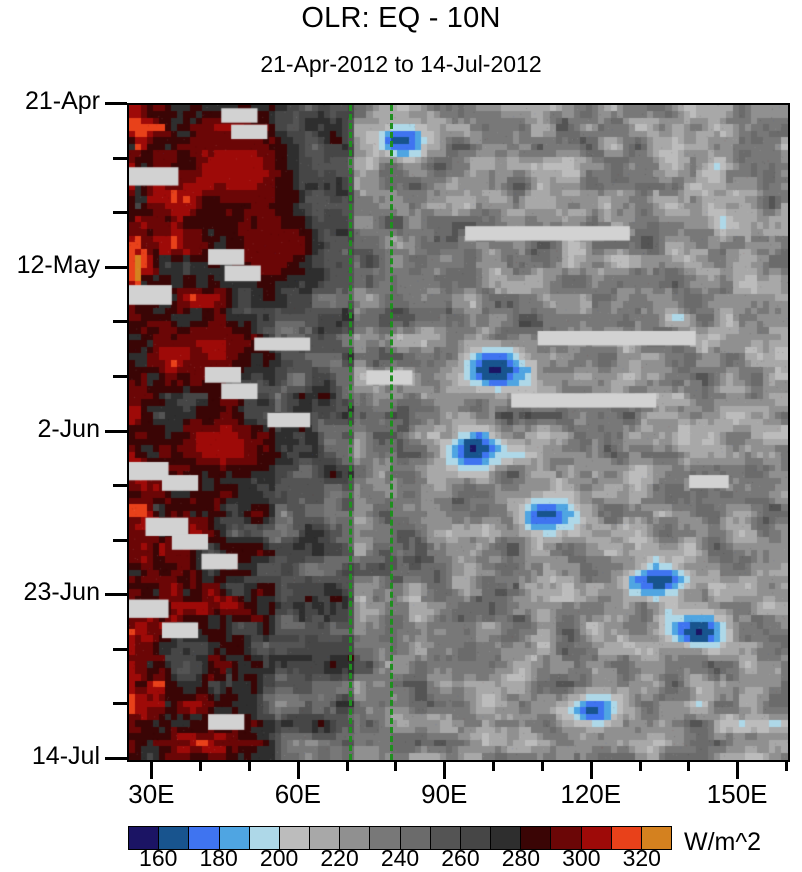 Image resolution: width=802 pixels, height=872 pixels. Describe the element at coordinates (62, 101) in the screenshot. I see `y-axis-tick-label: 21-Apr` at that location.